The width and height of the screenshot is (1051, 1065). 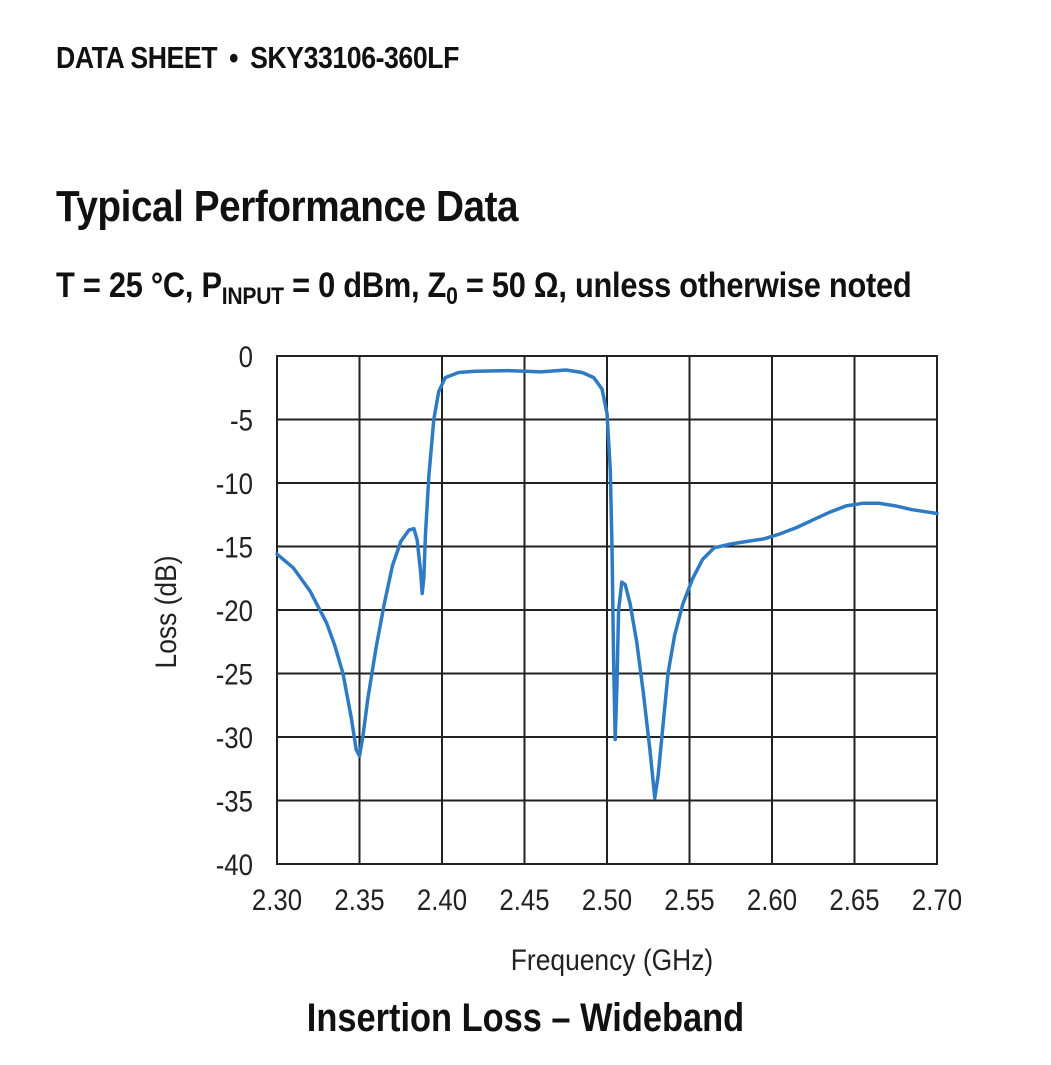 What do you see at coordinates (137, 57) in the screenshot?
I see `doc-type: DATA SHEET` at bounding box center [137, 57].